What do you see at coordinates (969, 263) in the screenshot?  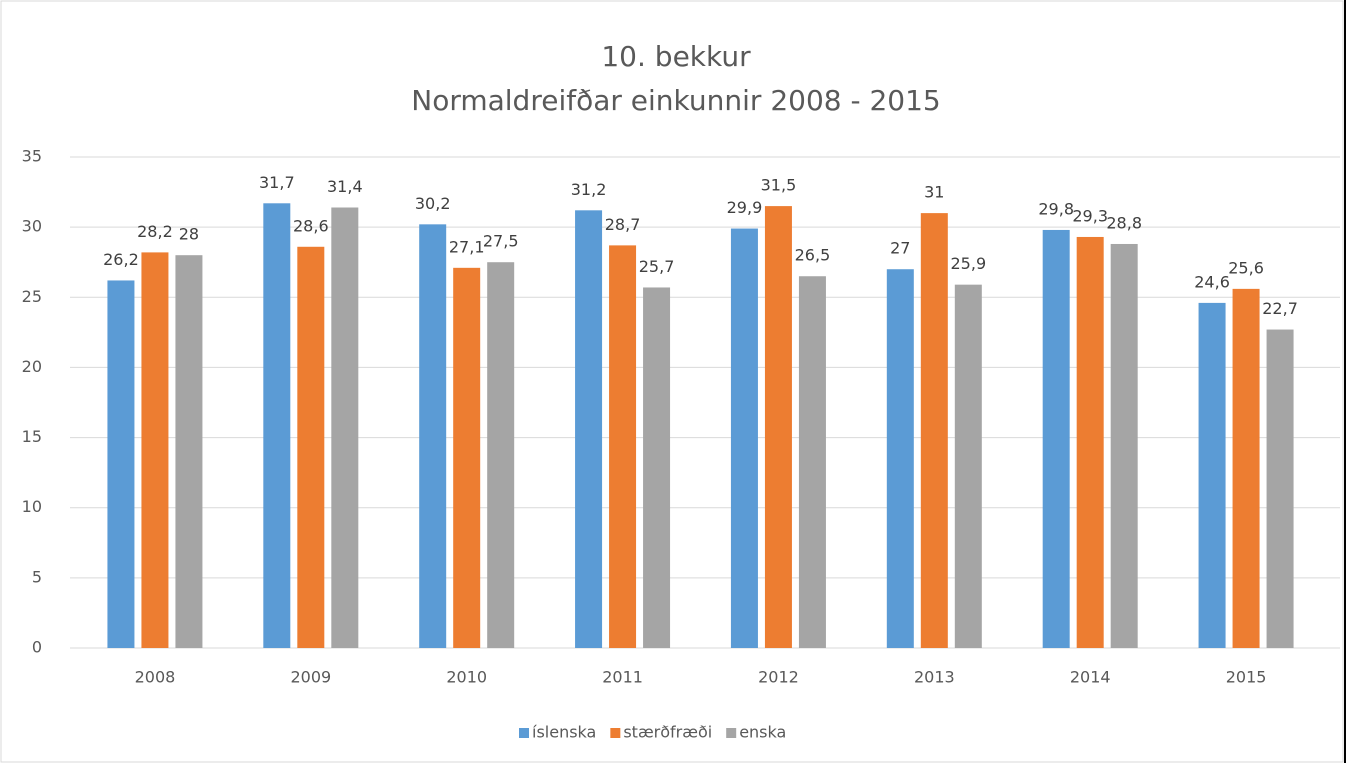 I see `data-label: 25,9` at bounding box center [969, 263].